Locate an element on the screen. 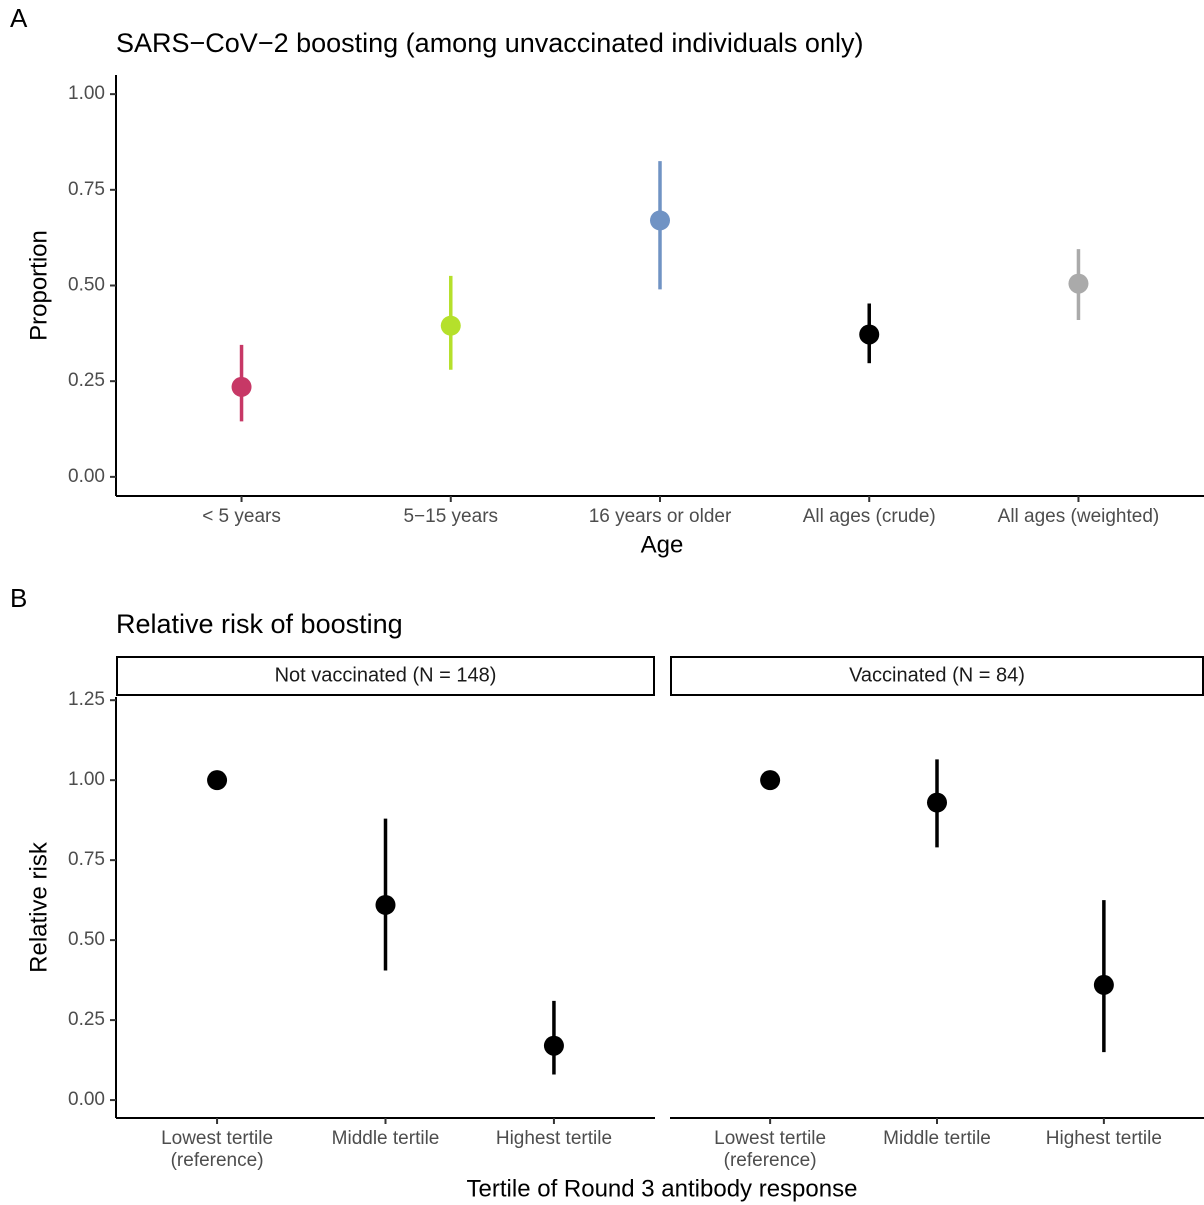 The image size is (1204, 1205). panel-letter: A is located at coordinates (19, 18).